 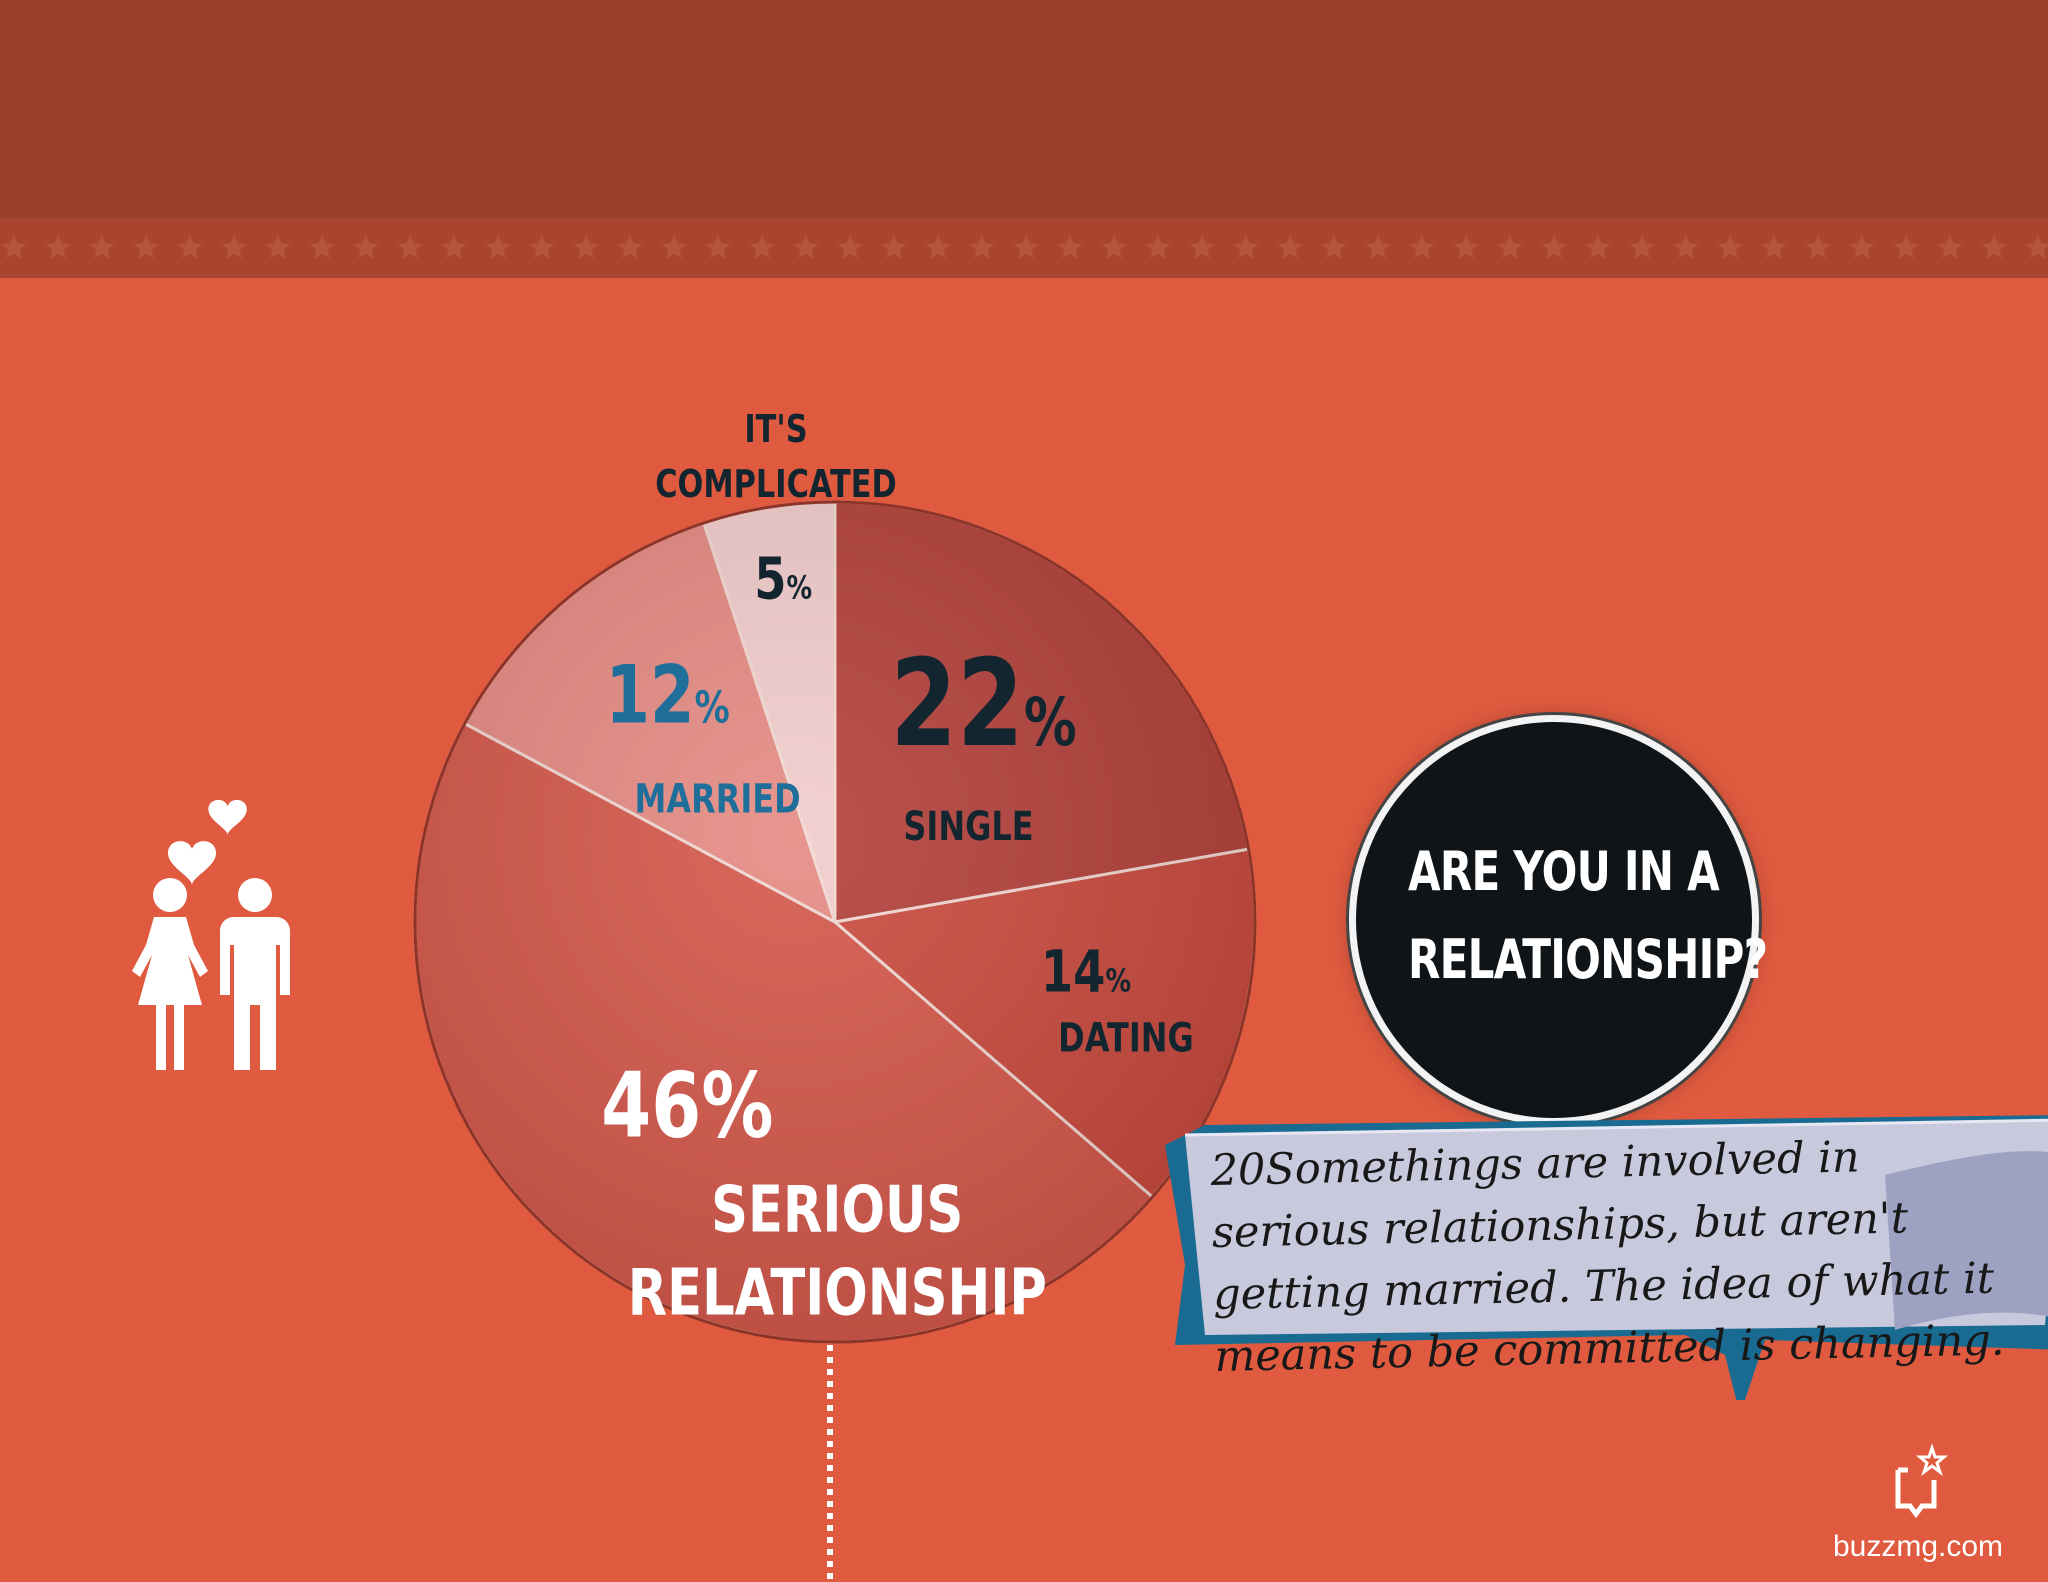 I want to click on pie-category-label: RELATIONSHIP, so click(x=837, y=1292).